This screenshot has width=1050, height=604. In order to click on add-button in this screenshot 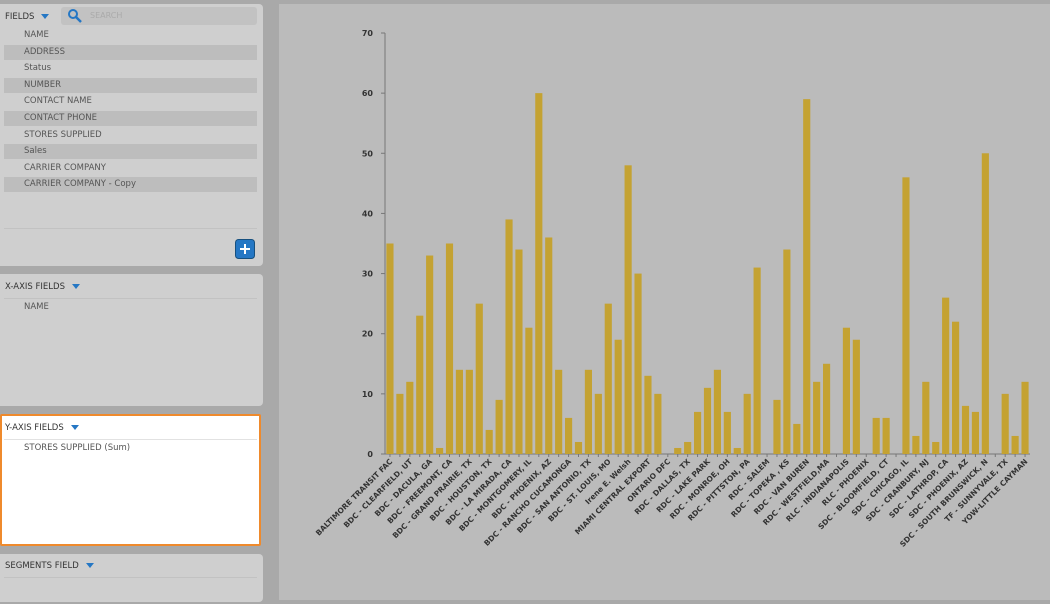, I will do `click(245, 249)`.